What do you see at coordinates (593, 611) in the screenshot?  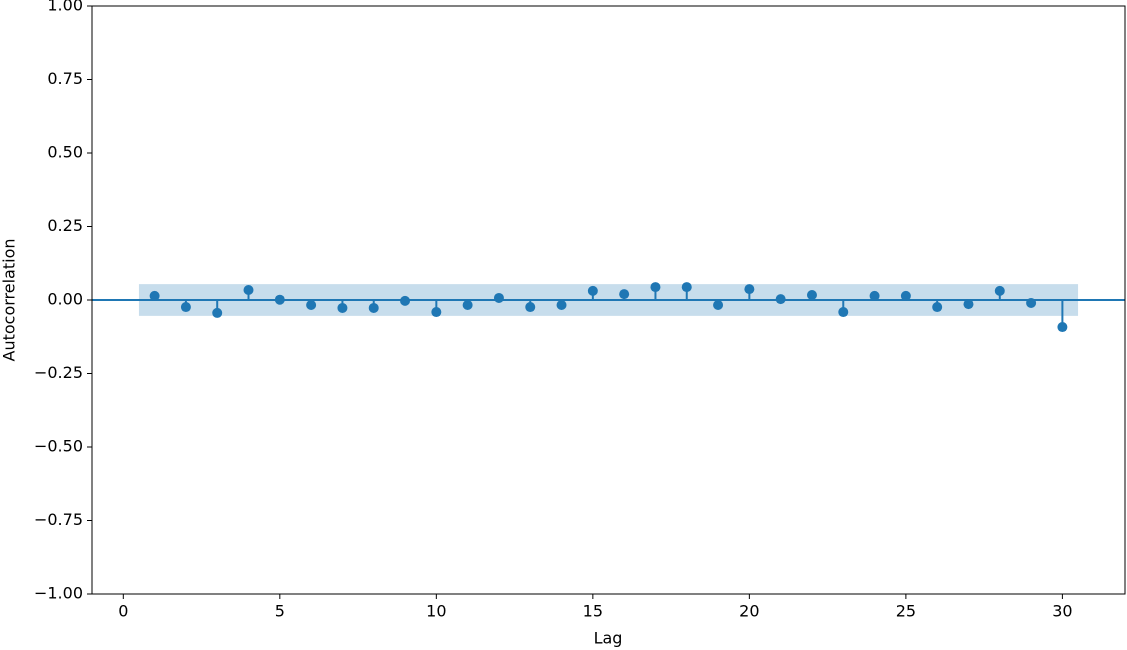 I see `x-tick-label: 15` at bounding box center [593, 611].